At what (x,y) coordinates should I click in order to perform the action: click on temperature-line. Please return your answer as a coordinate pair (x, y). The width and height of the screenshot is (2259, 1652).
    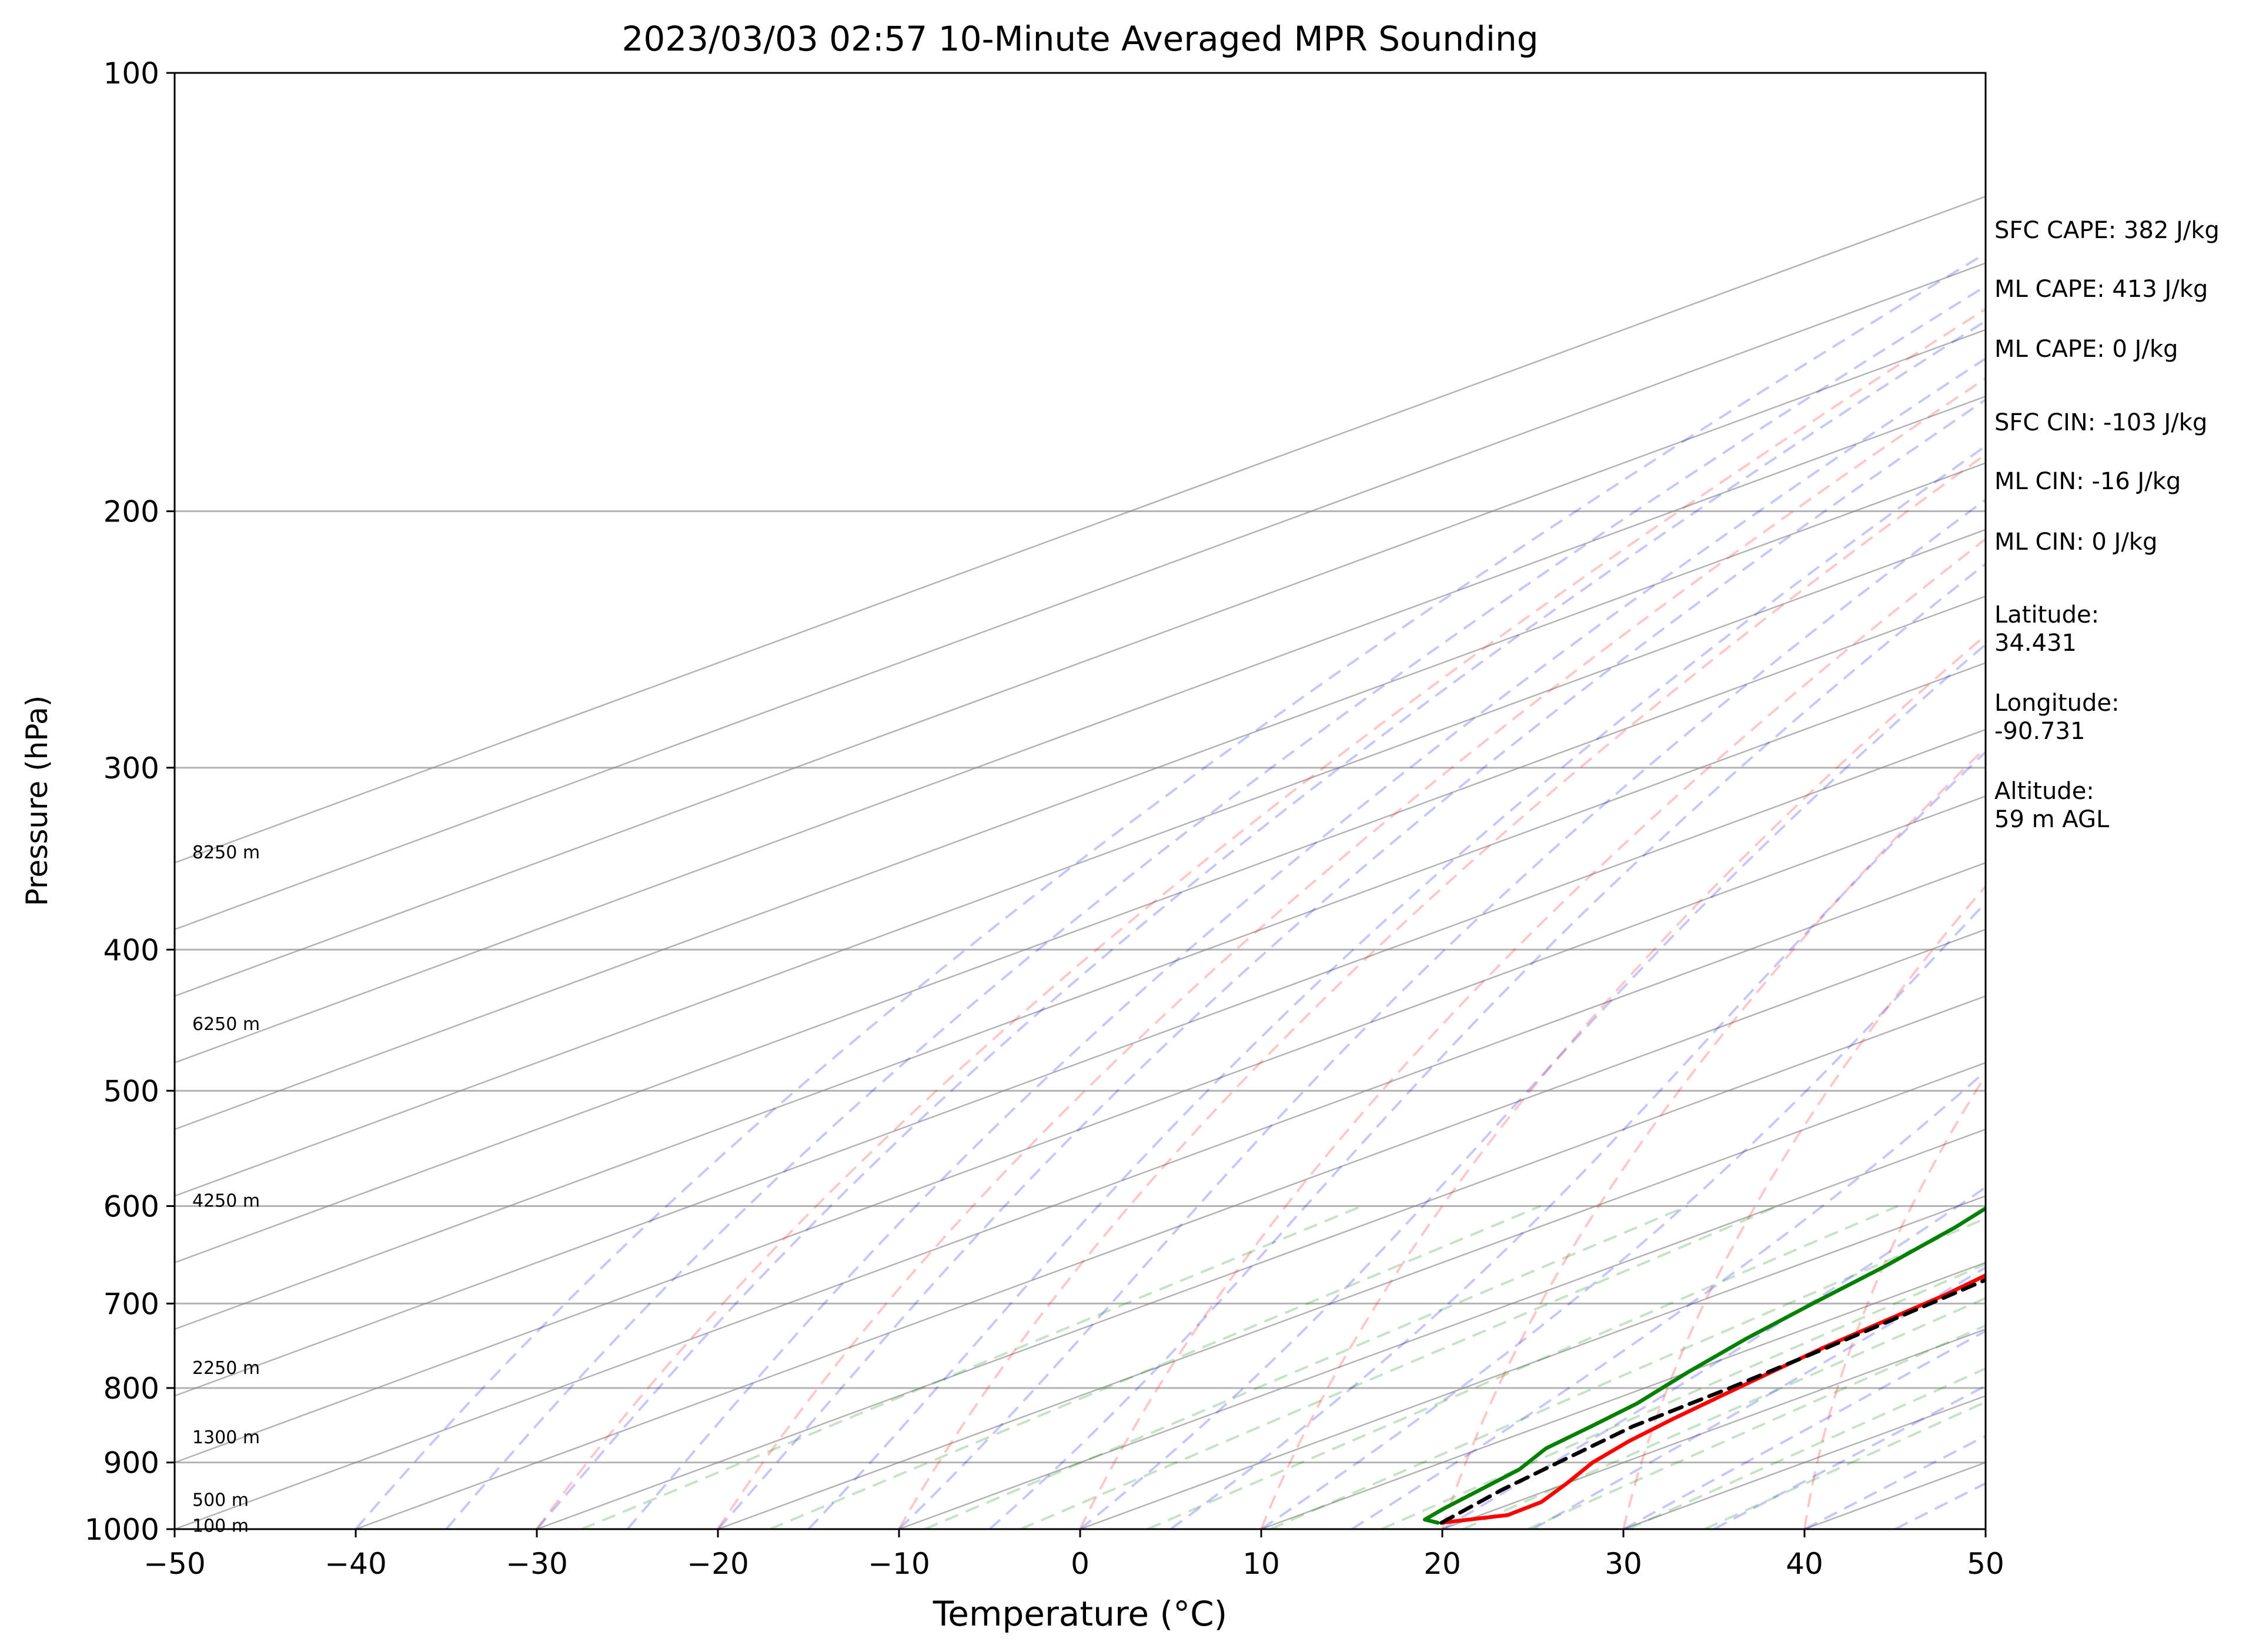
    Looking at the image, I should click on (1712, 1399).